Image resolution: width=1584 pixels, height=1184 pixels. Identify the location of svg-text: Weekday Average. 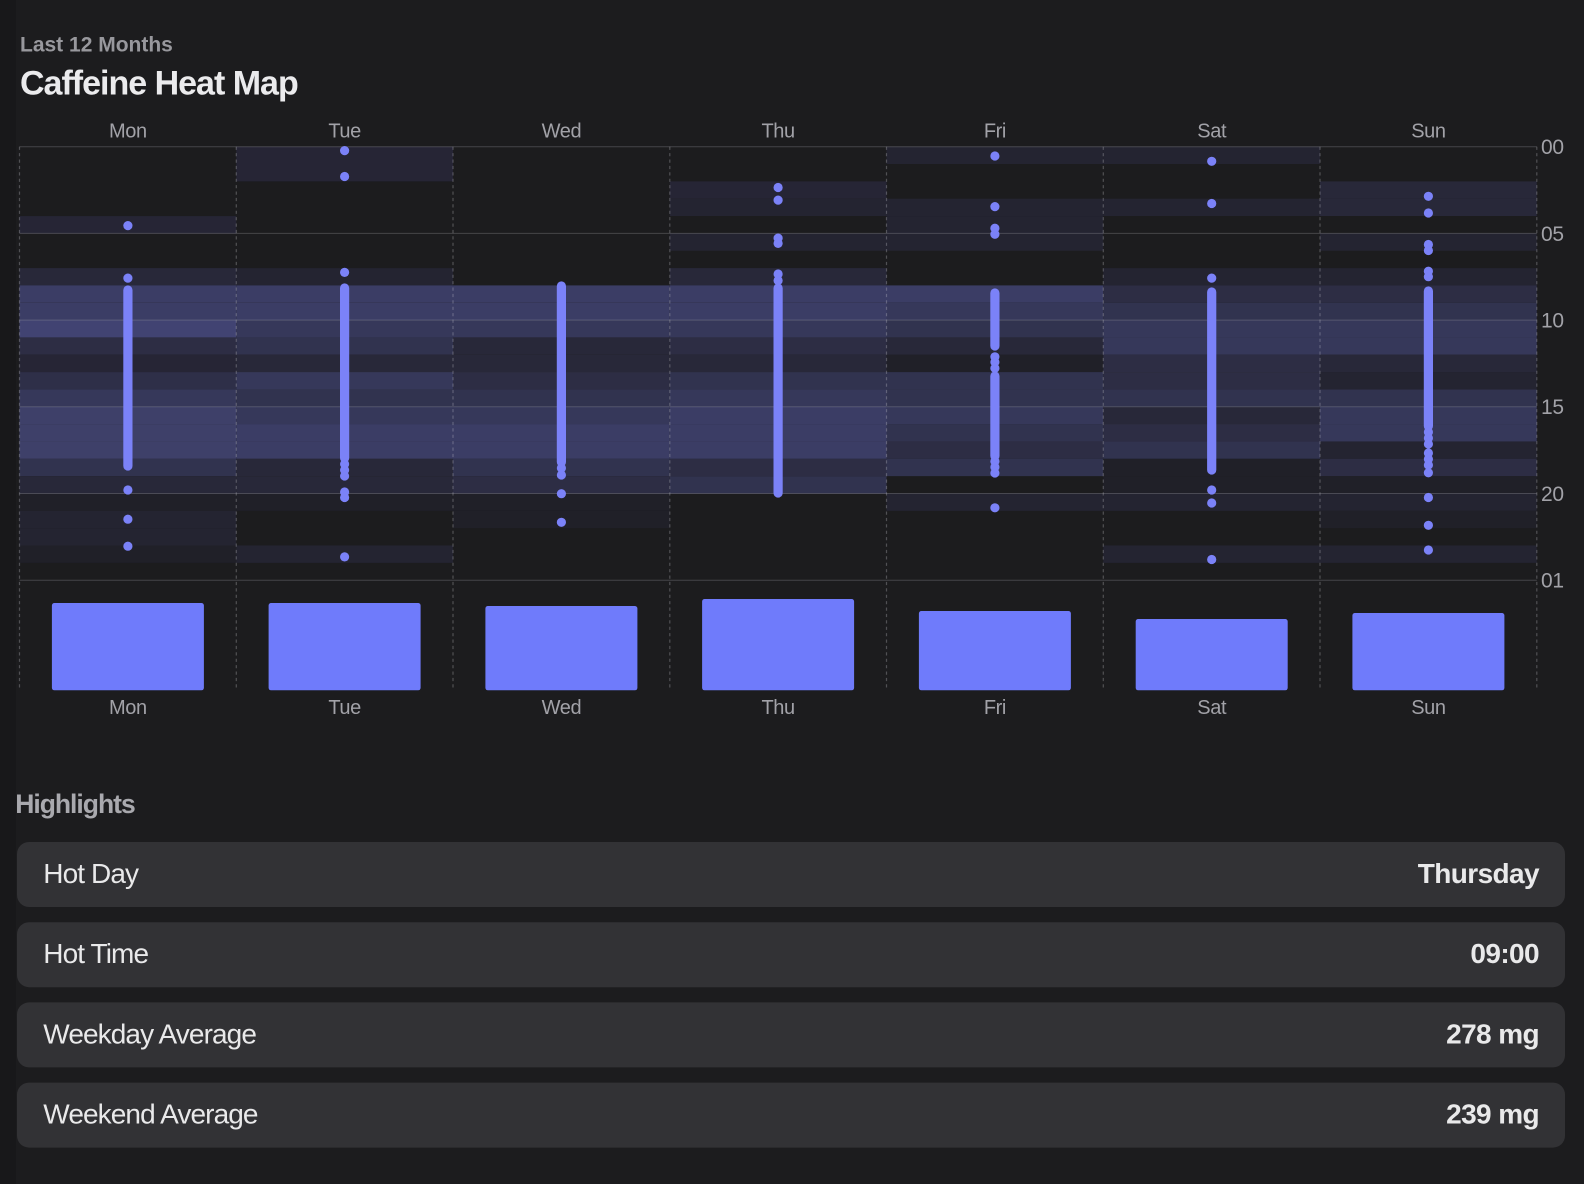
(149, 1033).